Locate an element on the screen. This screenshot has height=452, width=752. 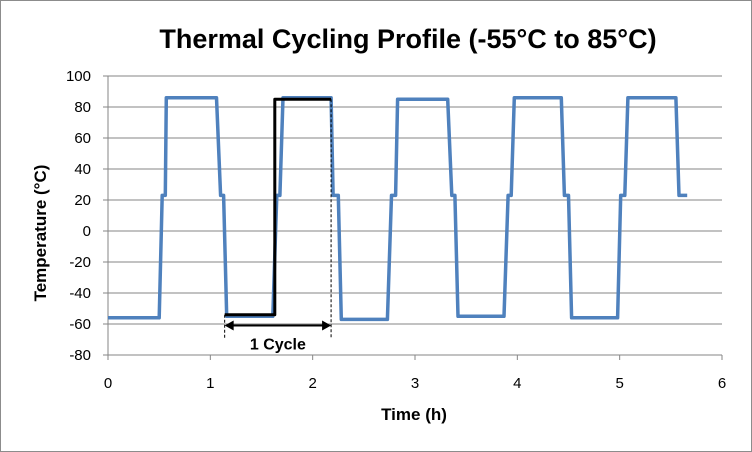
y-tick-label: 40 is located at coordinates (82, 169).